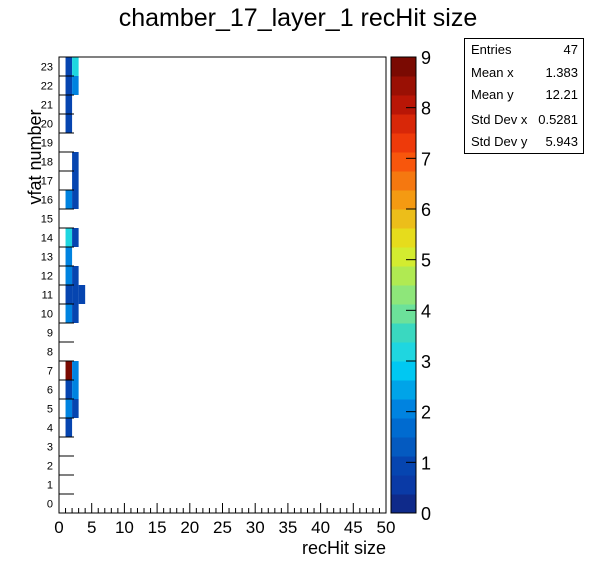  Describe the element at coordinates (403, 285) in the screenshot. I see `color-scale-frame` at that location.